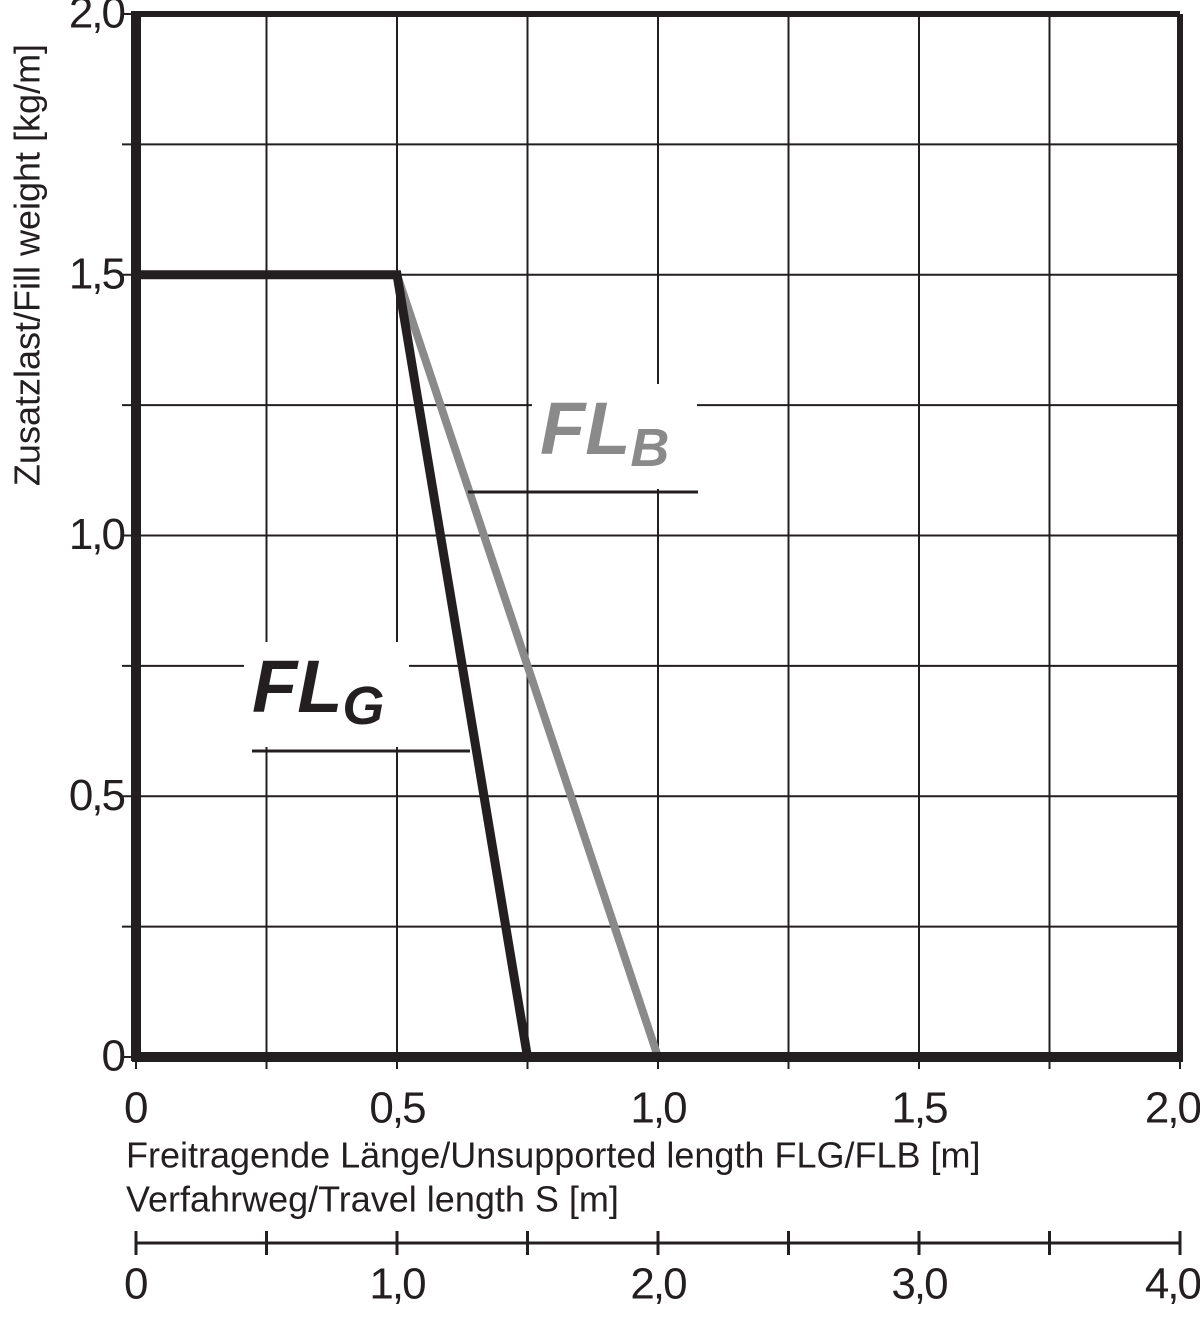  Describe the element at coordinates (372, 1199) in the screenshot. I see `x2-axis-title: Verfahrweg/Travel length S [m]` at that location.